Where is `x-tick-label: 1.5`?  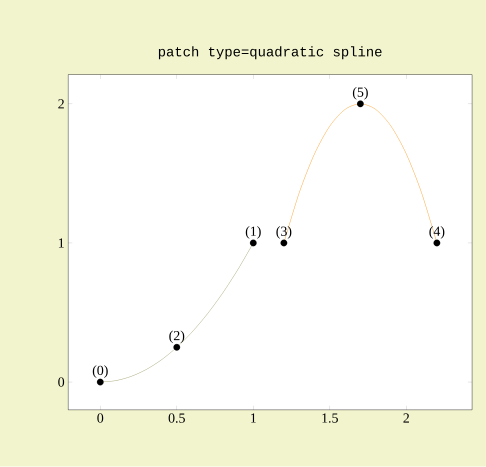 x-tick-label: 1.5 is located at coordinates (330, 418).